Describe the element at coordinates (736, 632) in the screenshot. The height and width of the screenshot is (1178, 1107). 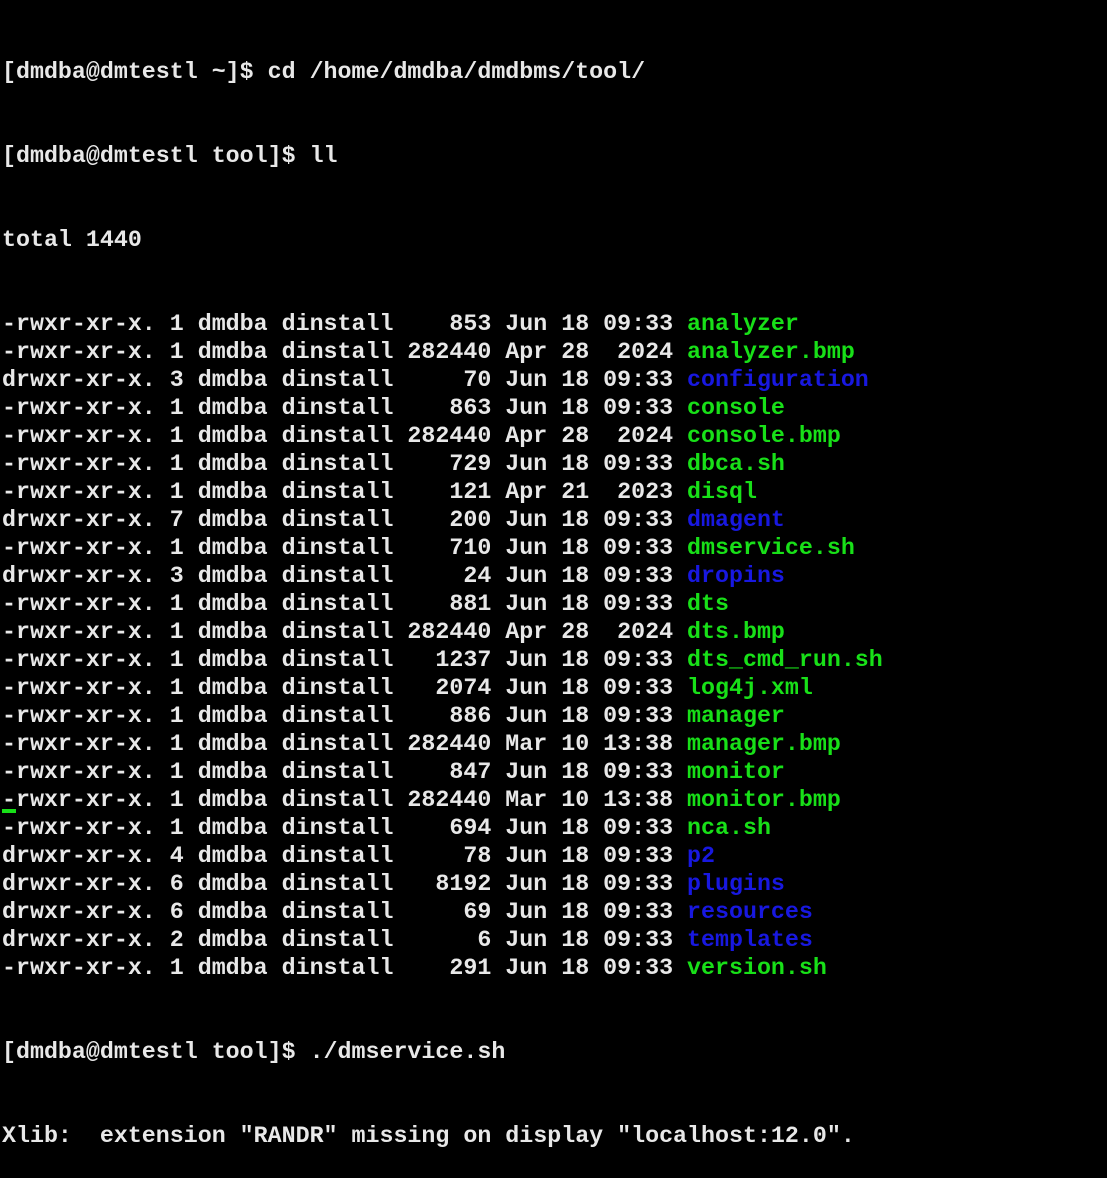
I see `file-name: dts.bmp` at that location.